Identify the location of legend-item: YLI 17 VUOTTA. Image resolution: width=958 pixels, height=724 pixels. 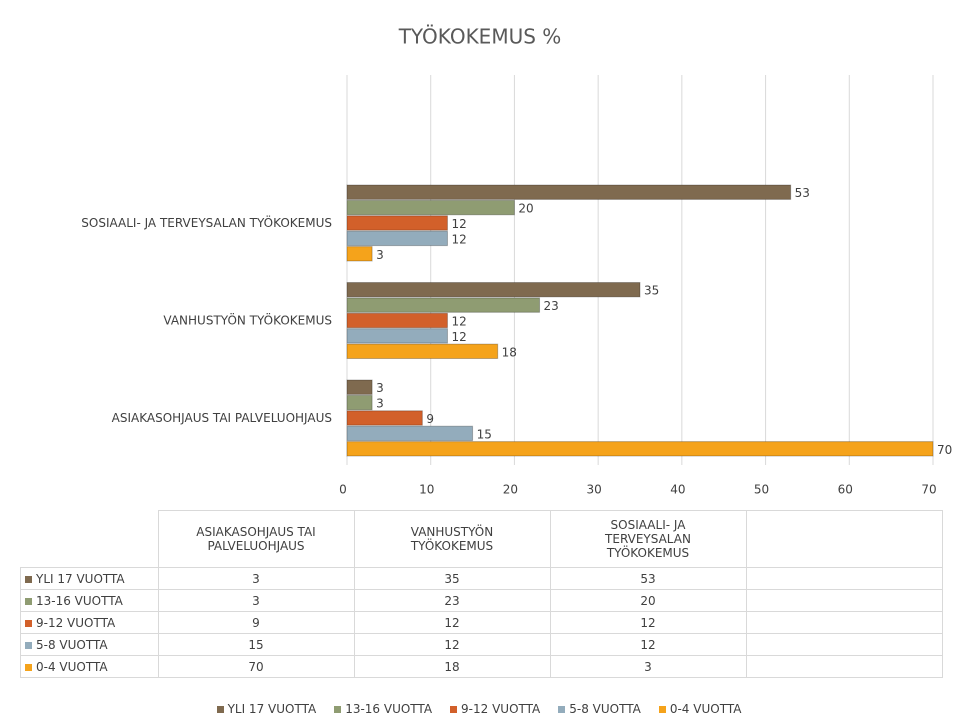
(266, 709).